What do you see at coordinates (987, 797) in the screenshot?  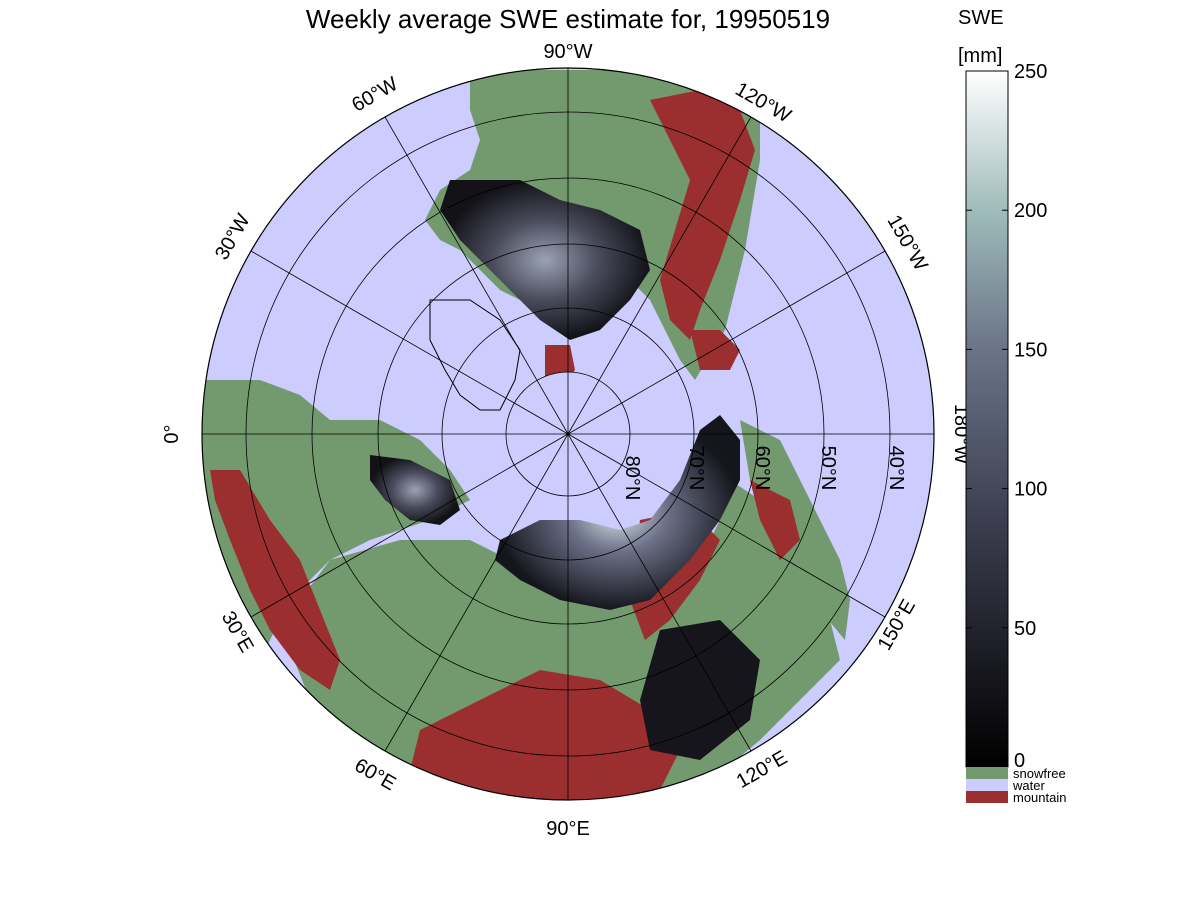 I see `legend-swatch-mountain` at bounding box center [987, 797].